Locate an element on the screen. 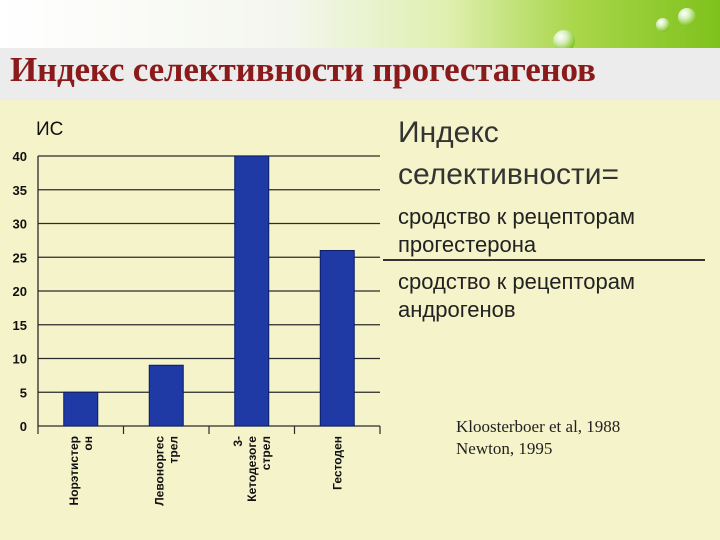  numerator-line2: прогестерона is located at coordinates (467, 244).